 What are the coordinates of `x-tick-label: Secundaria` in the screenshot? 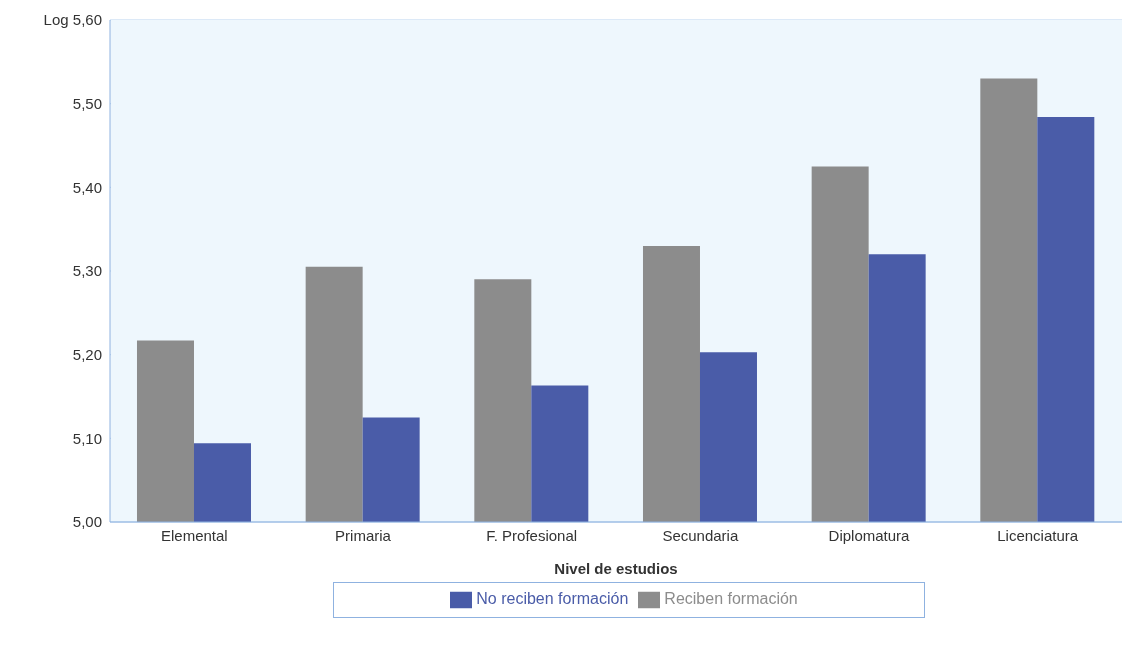 It's located at (700, 535).